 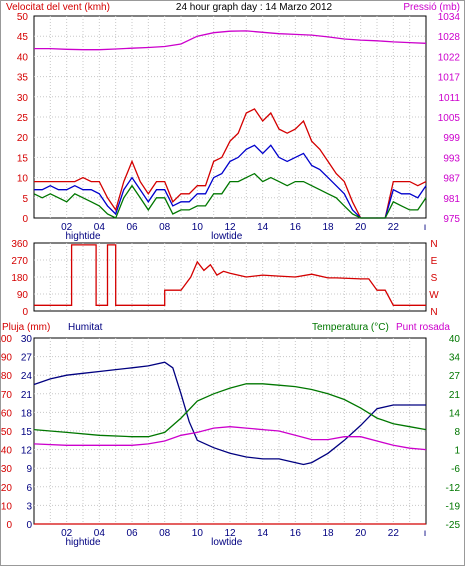 I want to click on y2-tick-label: 1017, so click(x=449, y=78).